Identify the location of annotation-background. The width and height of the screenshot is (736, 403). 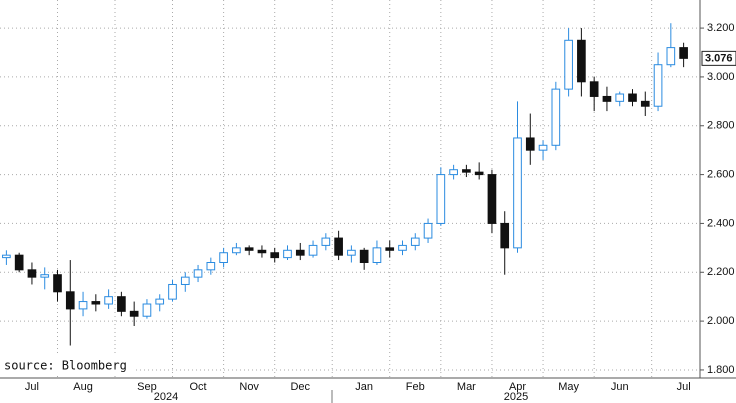
(67, 366).